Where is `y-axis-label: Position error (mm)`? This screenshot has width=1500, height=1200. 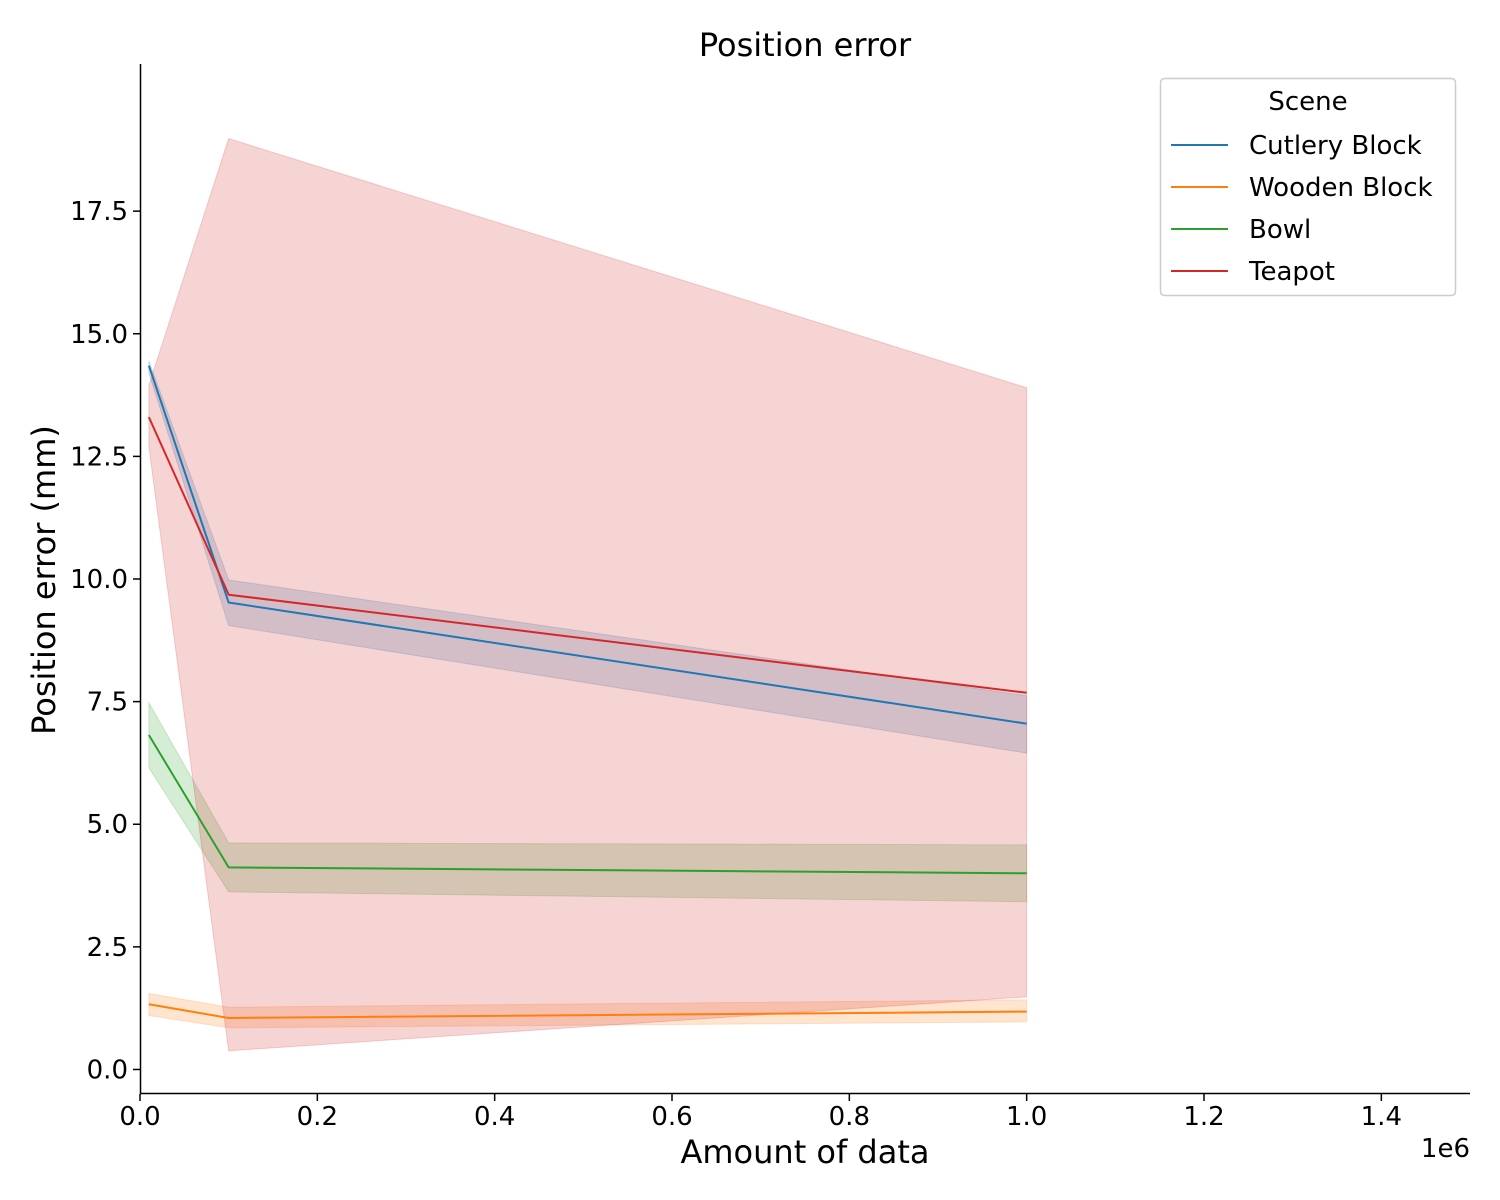
y-axis-label: Position error (mm) is located at coordinates (44, 580).